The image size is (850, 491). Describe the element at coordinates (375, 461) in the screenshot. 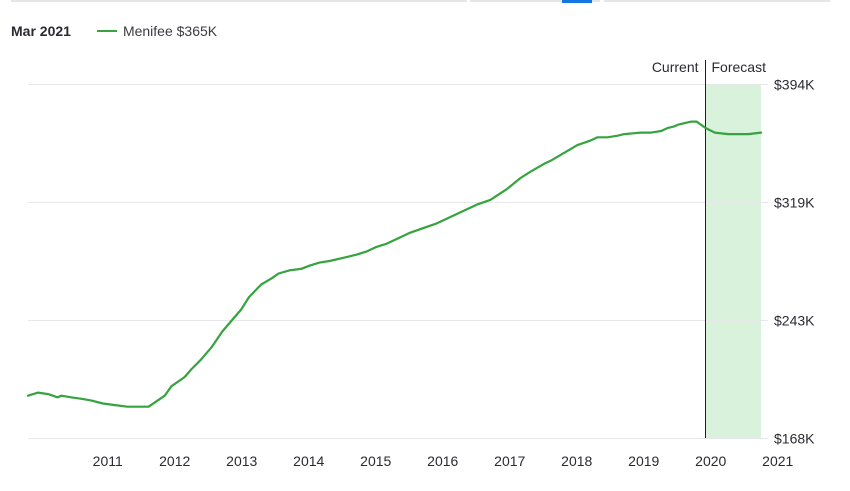

I see `x-tick-label: 2015` at that location.